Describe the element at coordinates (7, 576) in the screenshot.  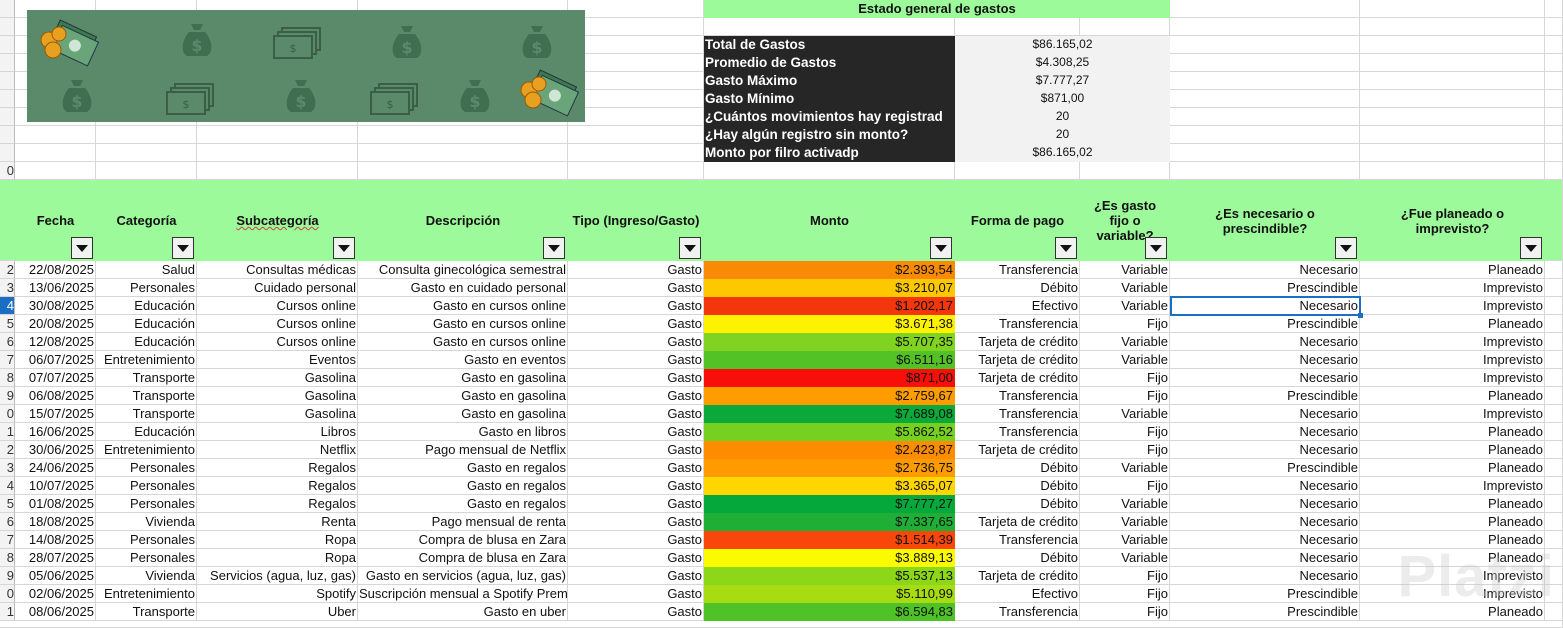
I see `row-header: 9` at that location.